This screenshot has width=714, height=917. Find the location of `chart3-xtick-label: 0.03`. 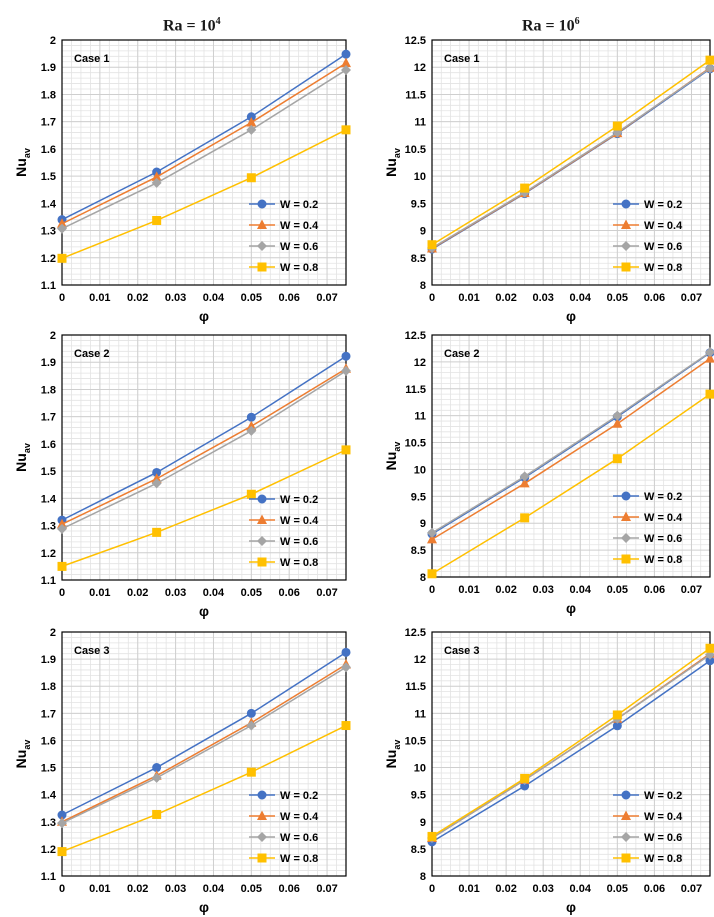

chart3-xtick-label: 0.03 is located at coordinates (542, 590).